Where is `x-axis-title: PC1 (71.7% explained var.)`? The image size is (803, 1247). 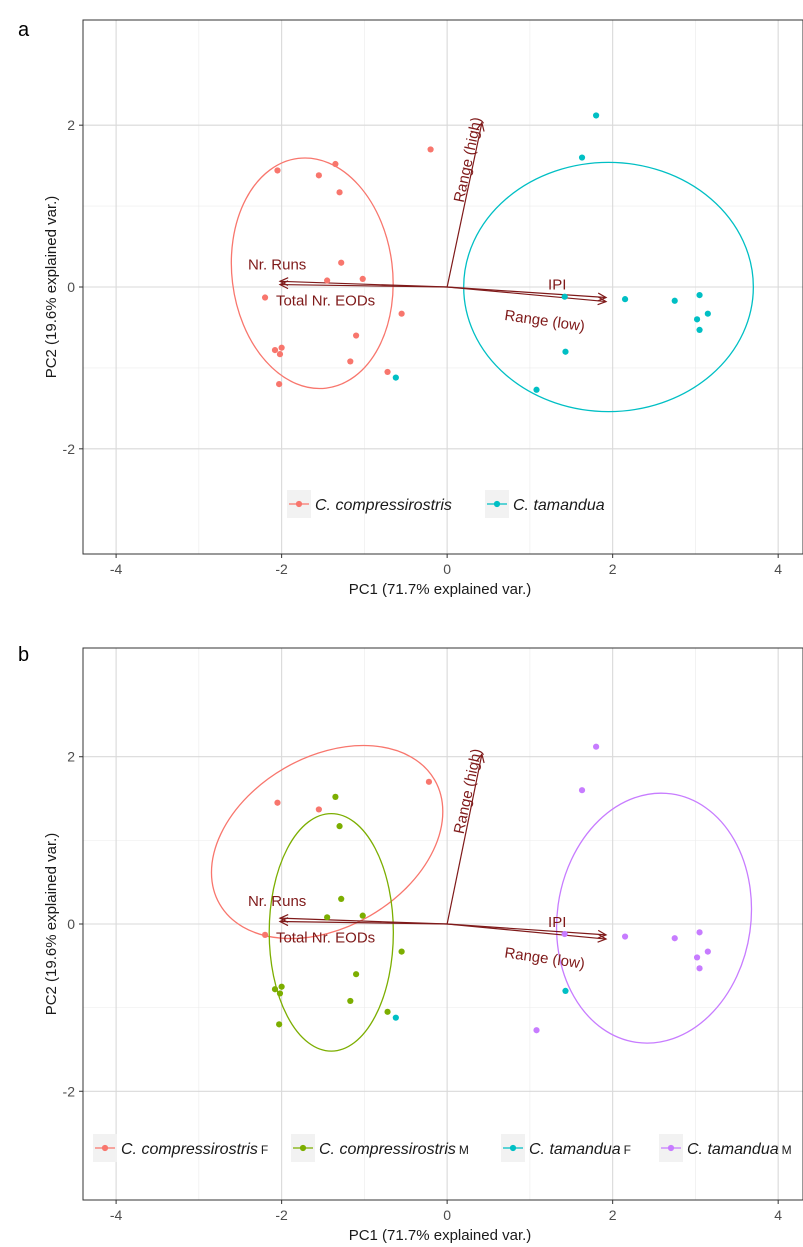 x-axis-title: PC1 (71.7% explained var.) is located at coordinates (440, 1235).